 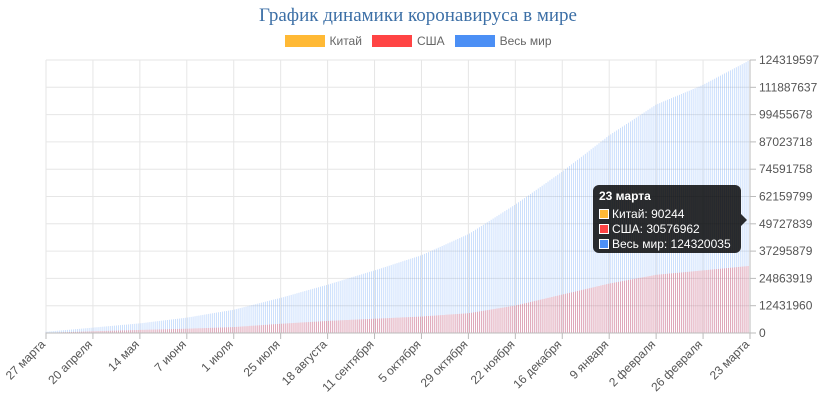 What do you see at coordinates (789, 60) in the screenshot?
I see `y-tick-label: 124319597` at bounding box center [789, 60].